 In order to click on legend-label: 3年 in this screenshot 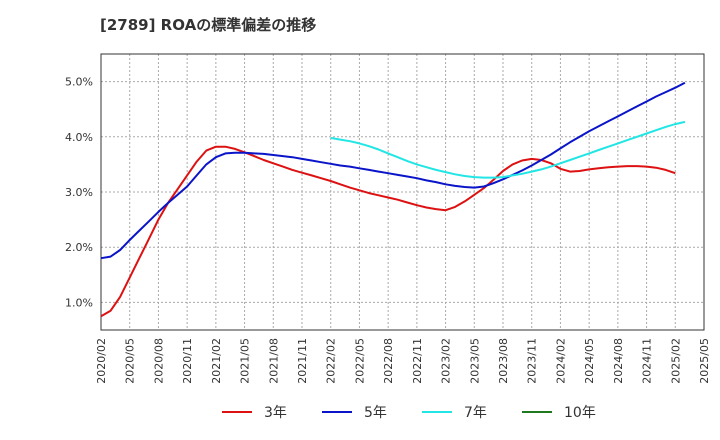, I will do `click(275, 413)`.